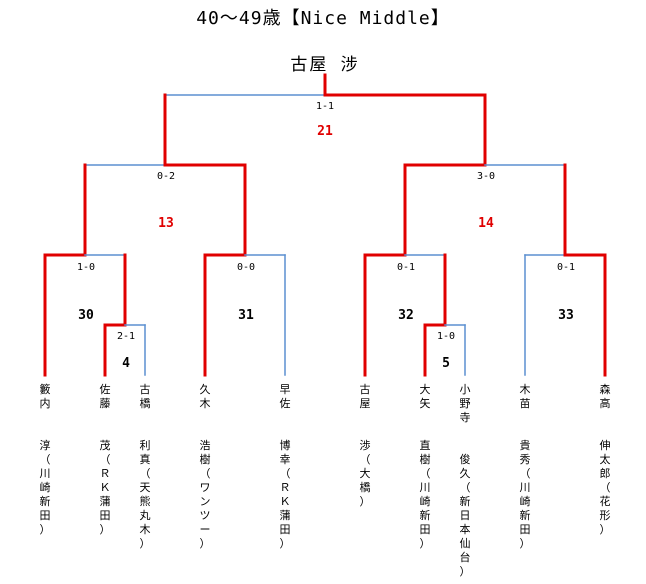  I want to click on player-entry: 小野寺俊久（新日本仙台）, so click(465, 481).